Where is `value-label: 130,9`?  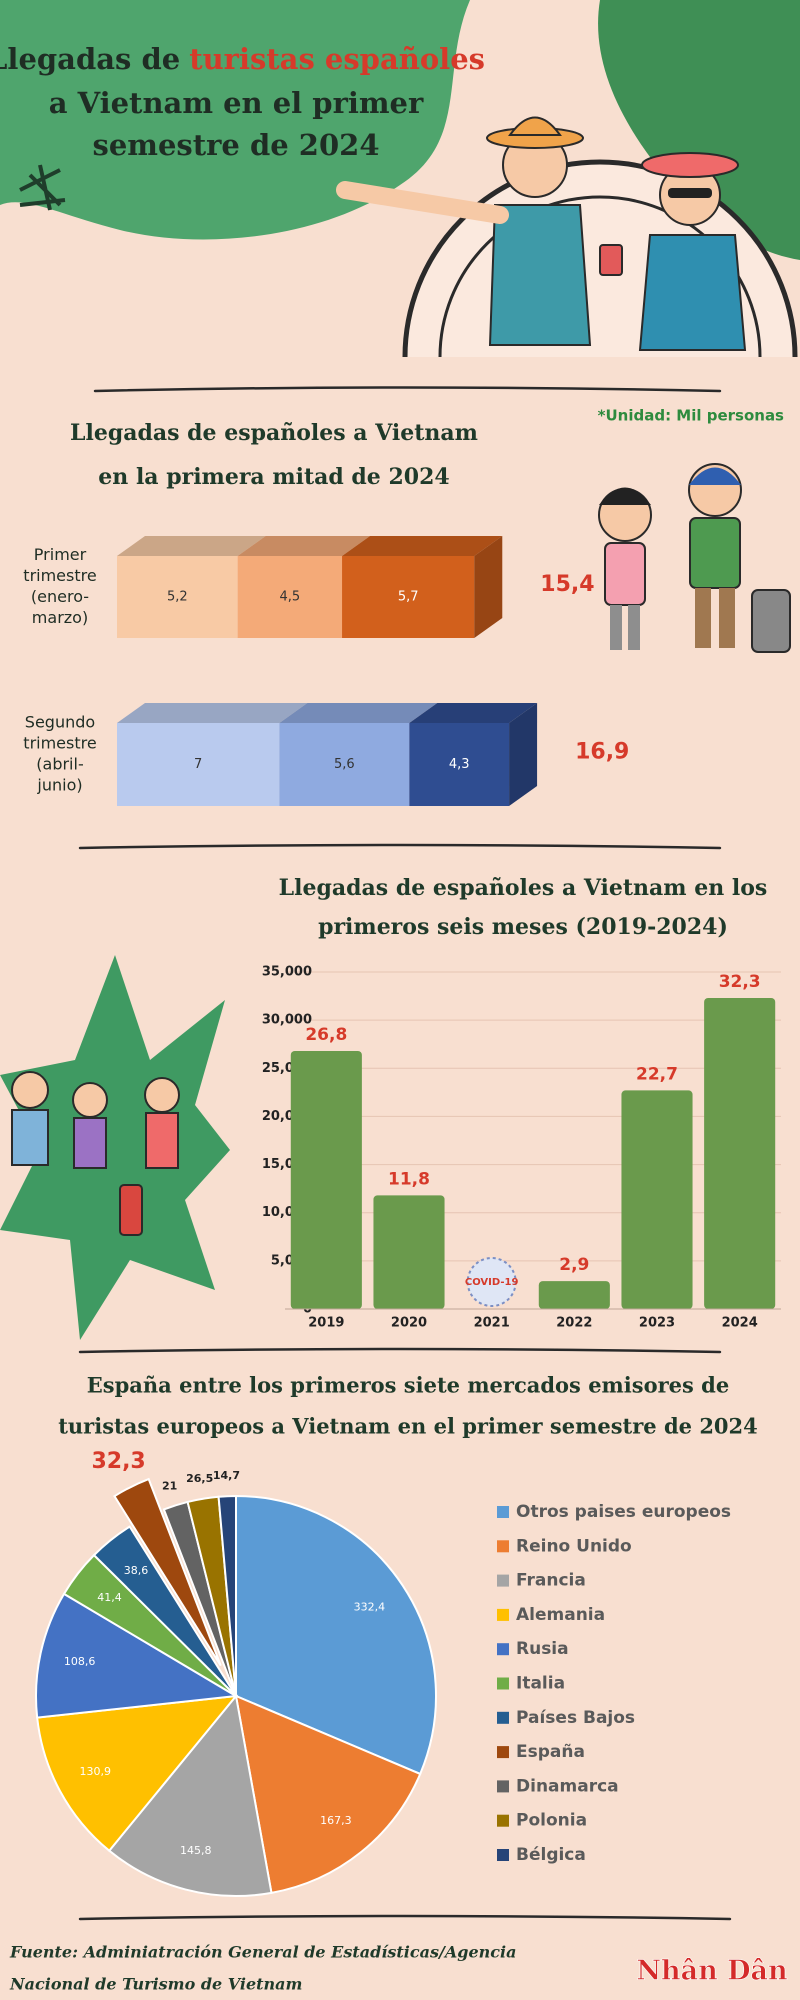
value-label: 130,9 is located at coordinates (96, 1771).